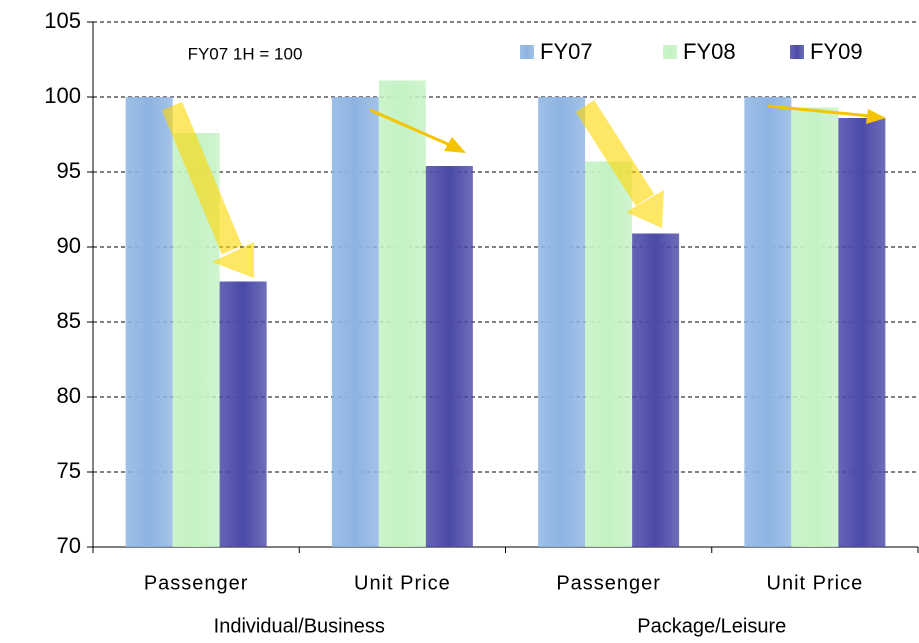 Image resolution: width=919 pixels, height=643 pixels. Describe the element at coordinates (69, 395) in the screenshot. I see `y-tick-label: 80` at that location.